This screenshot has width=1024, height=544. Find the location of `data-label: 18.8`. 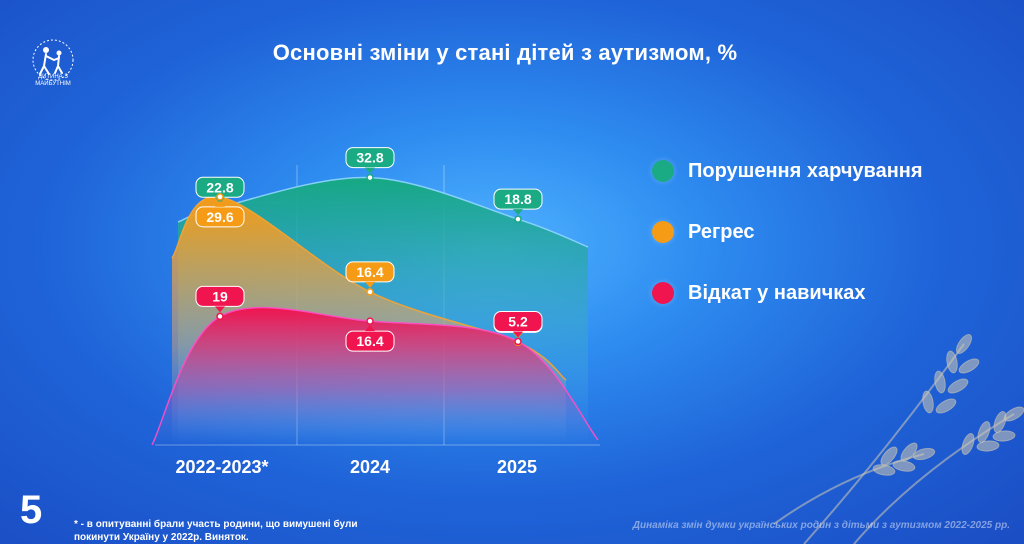

data-label: 18.8 is located at coordinates (518, 202).